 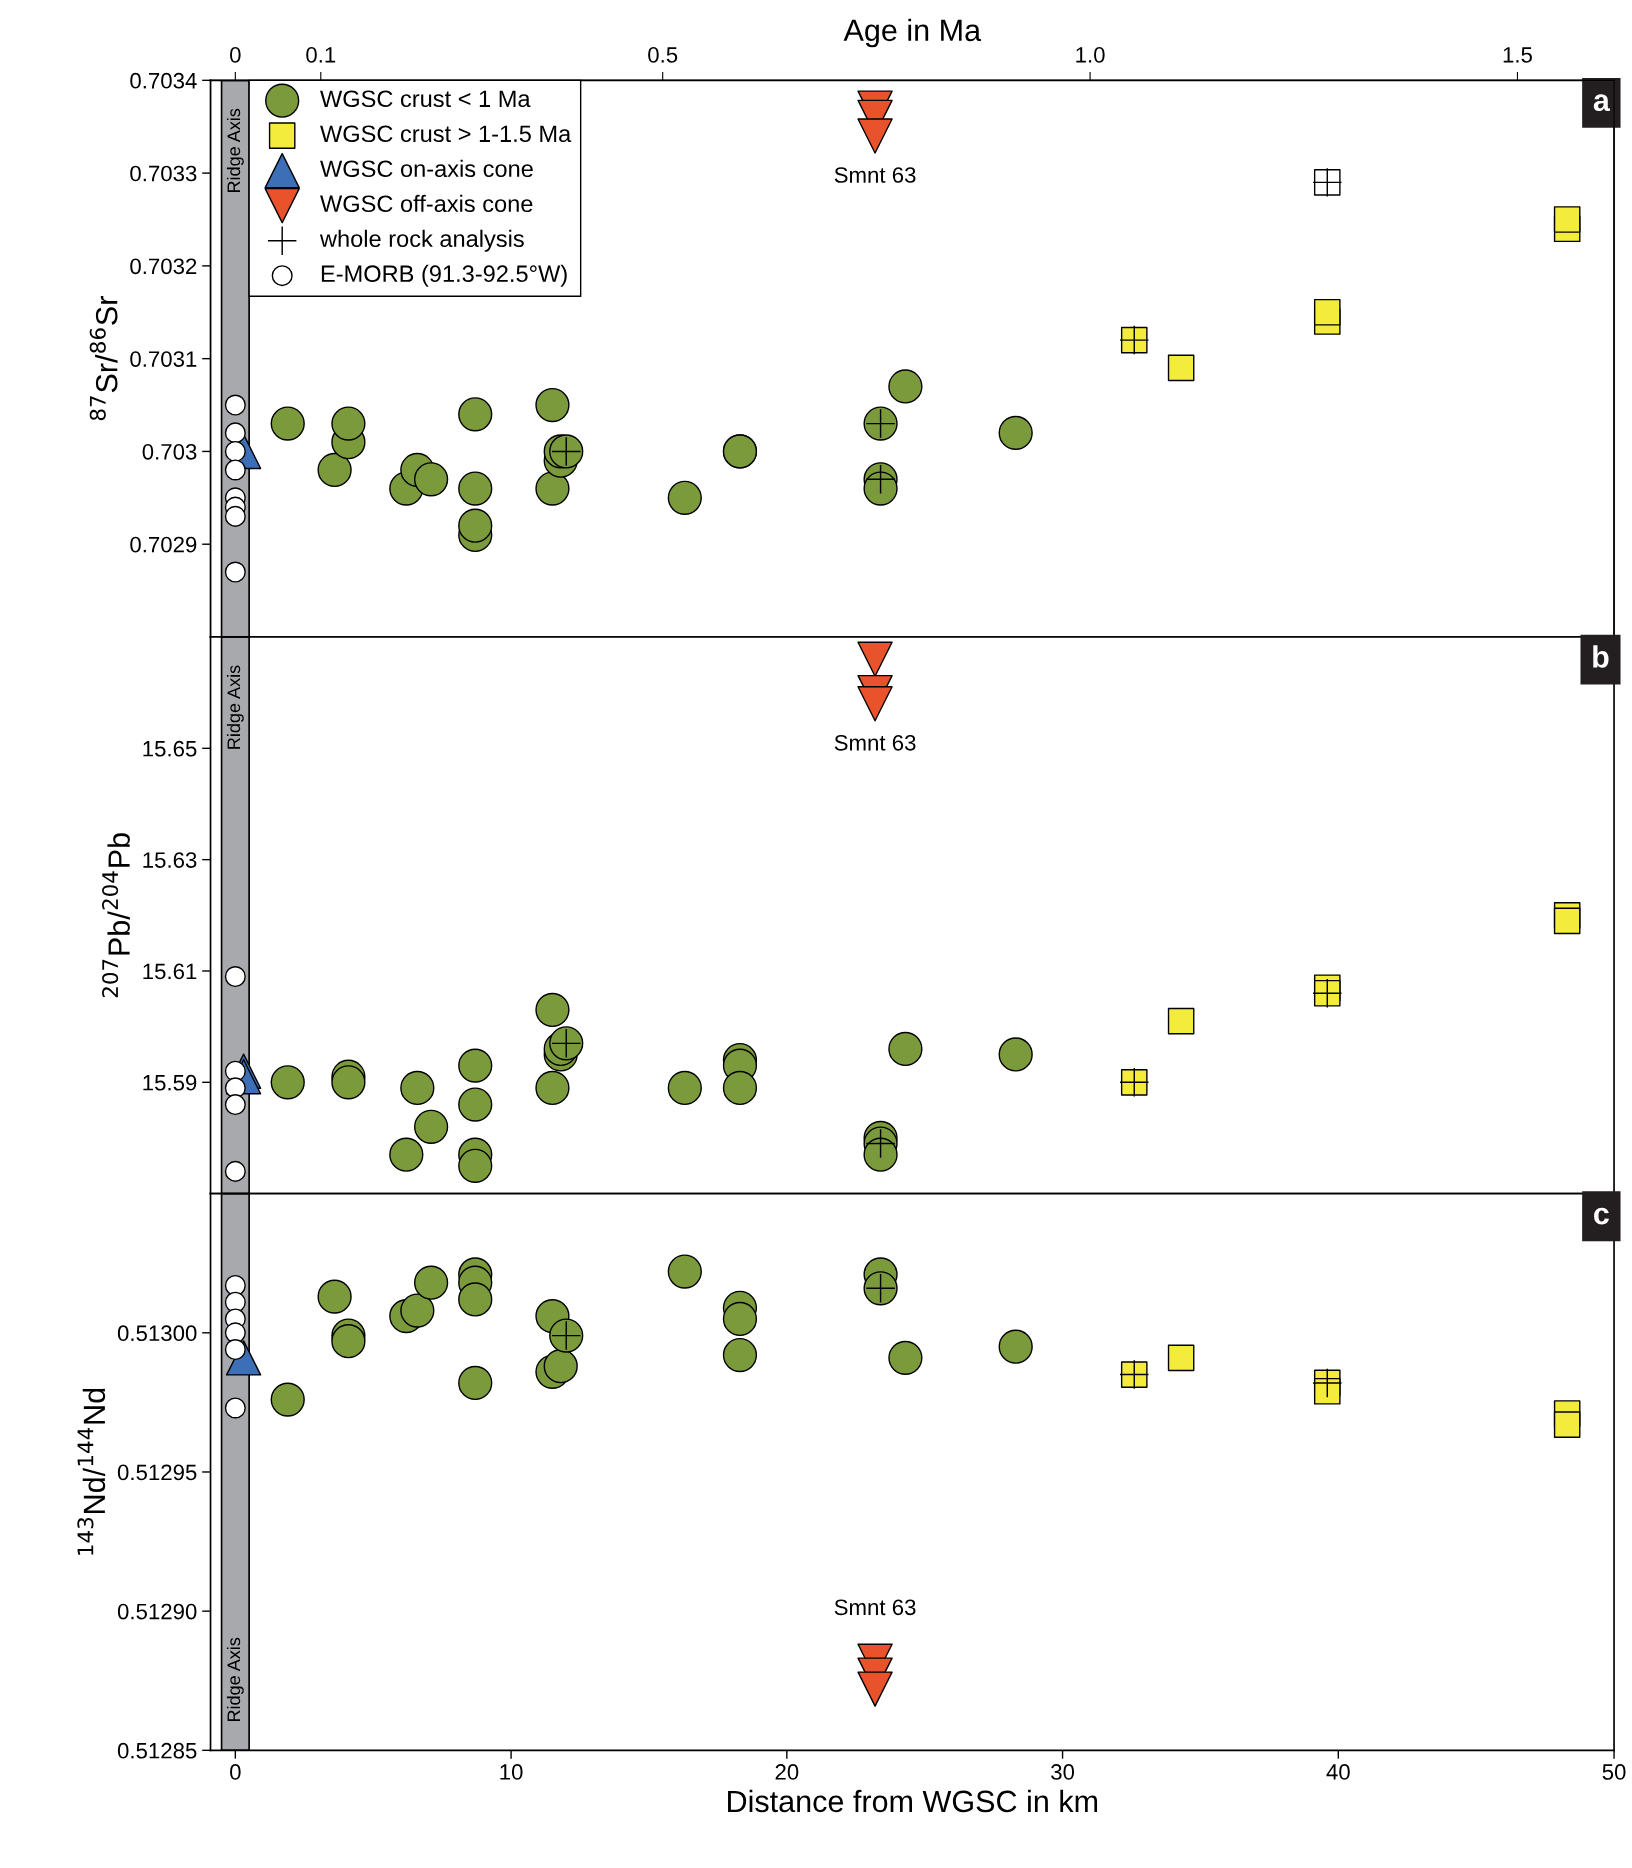 I want to click on x2-tick-label: 0, so click(x=235, y=55).